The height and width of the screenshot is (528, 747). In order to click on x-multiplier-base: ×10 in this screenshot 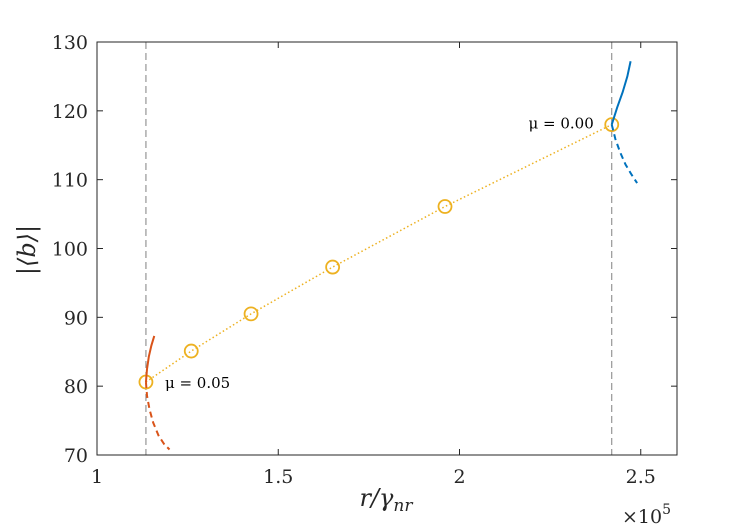, I will do `click(642, 517)`.